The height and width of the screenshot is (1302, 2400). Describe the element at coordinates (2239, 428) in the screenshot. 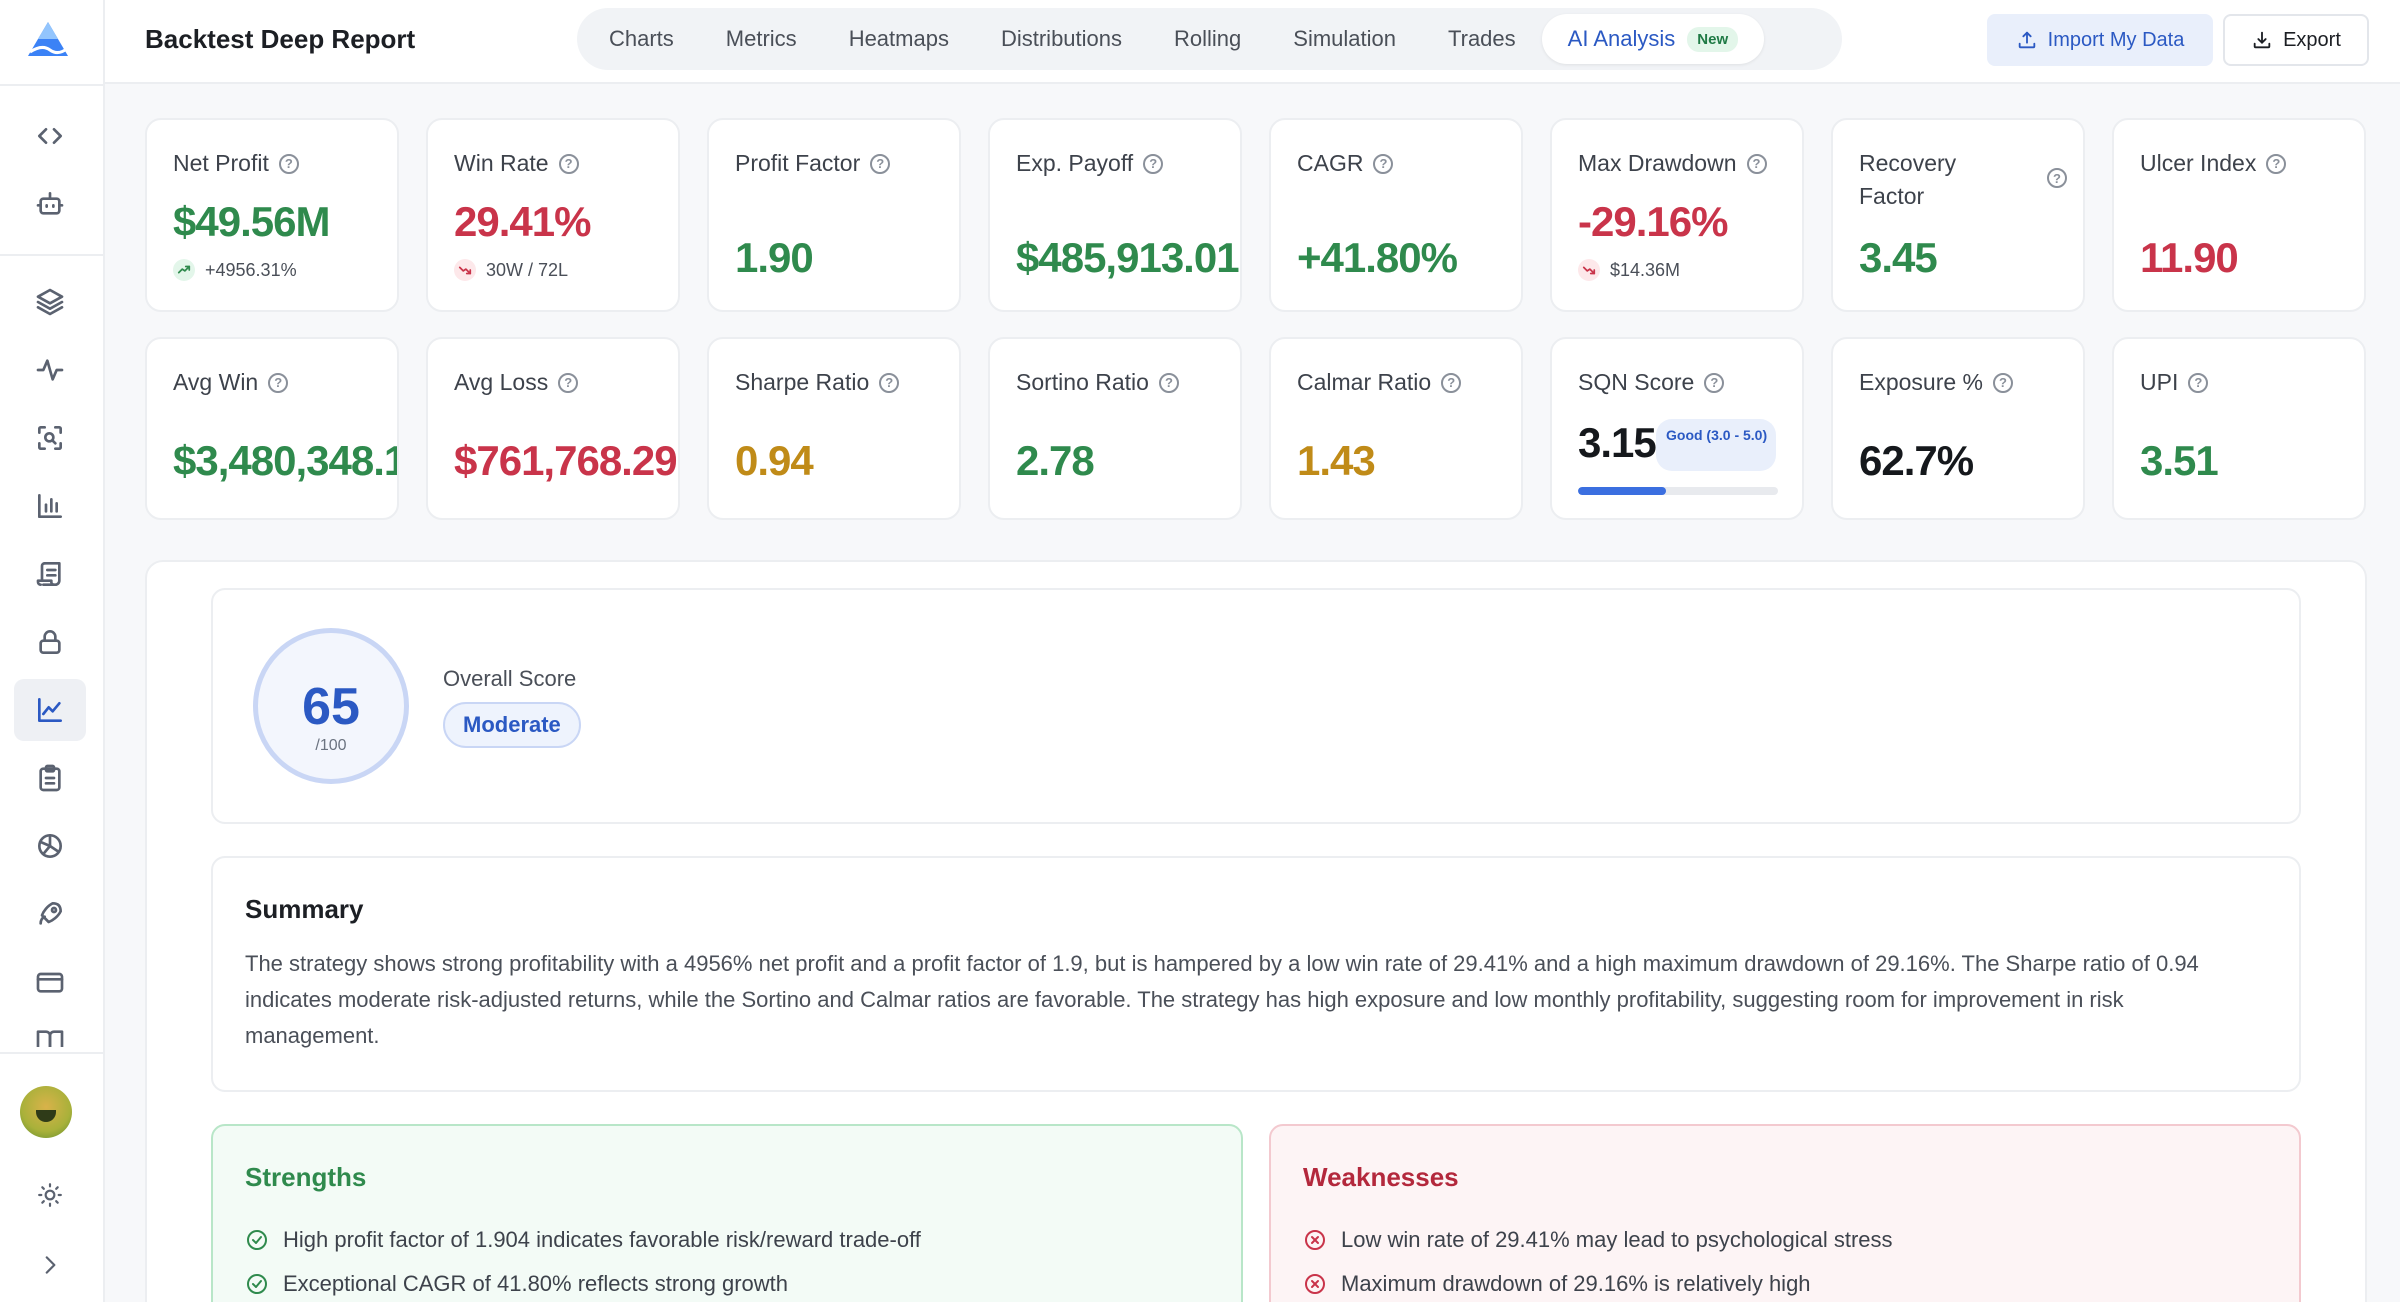

I see `metric-card-upi: UPI? 3.51` at that location.